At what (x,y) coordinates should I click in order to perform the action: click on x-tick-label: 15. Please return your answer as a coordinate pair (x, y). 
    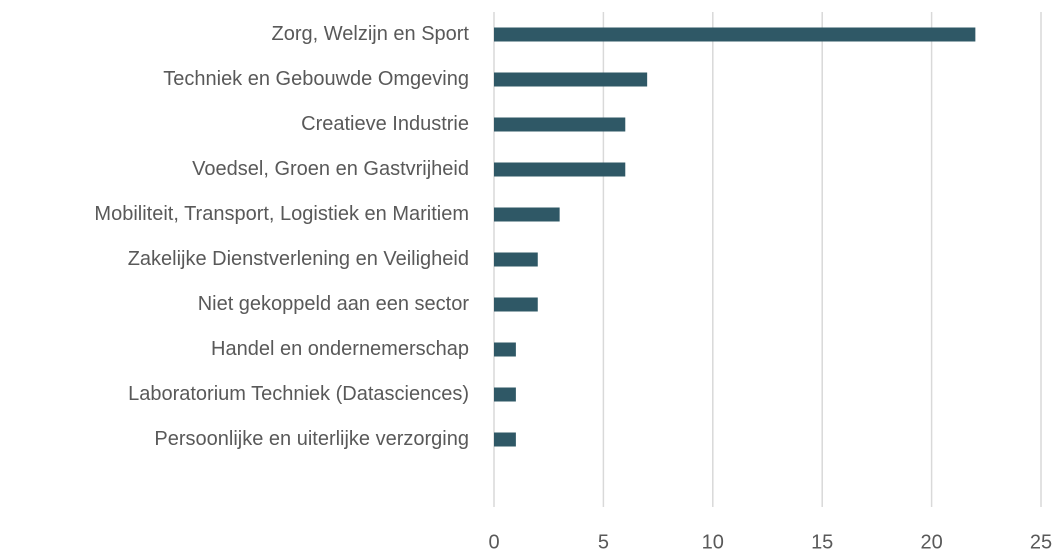
    Looking at the image, I should click on (822, 542).